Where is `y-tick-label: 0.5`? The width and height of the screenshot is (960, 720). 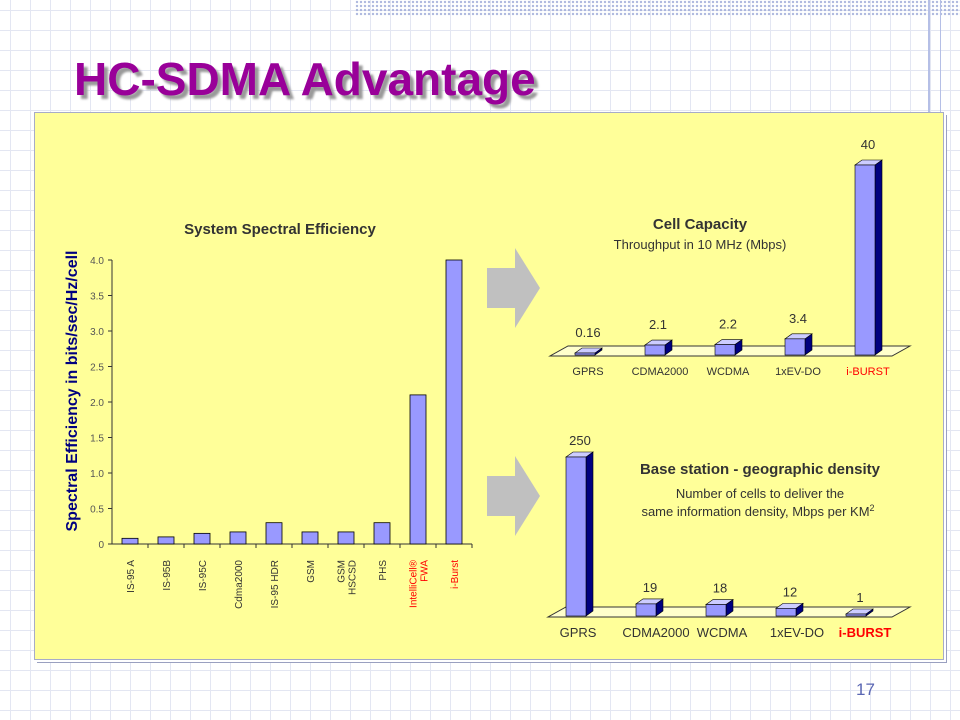
y-tick-label: 0.5 is located at coordinates (97, 510).